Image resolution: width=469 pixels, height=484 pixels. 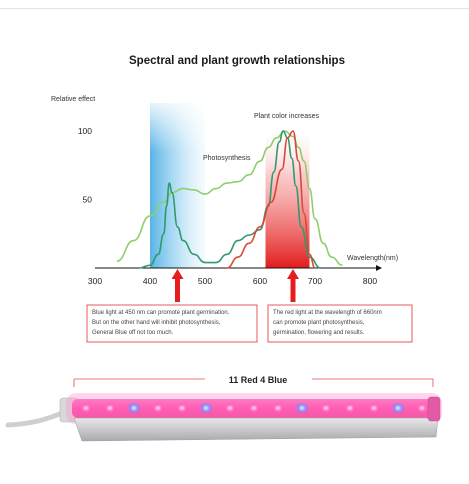 What do you see at coordinates (237, 61) in the screenshot?
I see `chart-title: Spectral and plant growth relationships` at bounding box center [237, 61].